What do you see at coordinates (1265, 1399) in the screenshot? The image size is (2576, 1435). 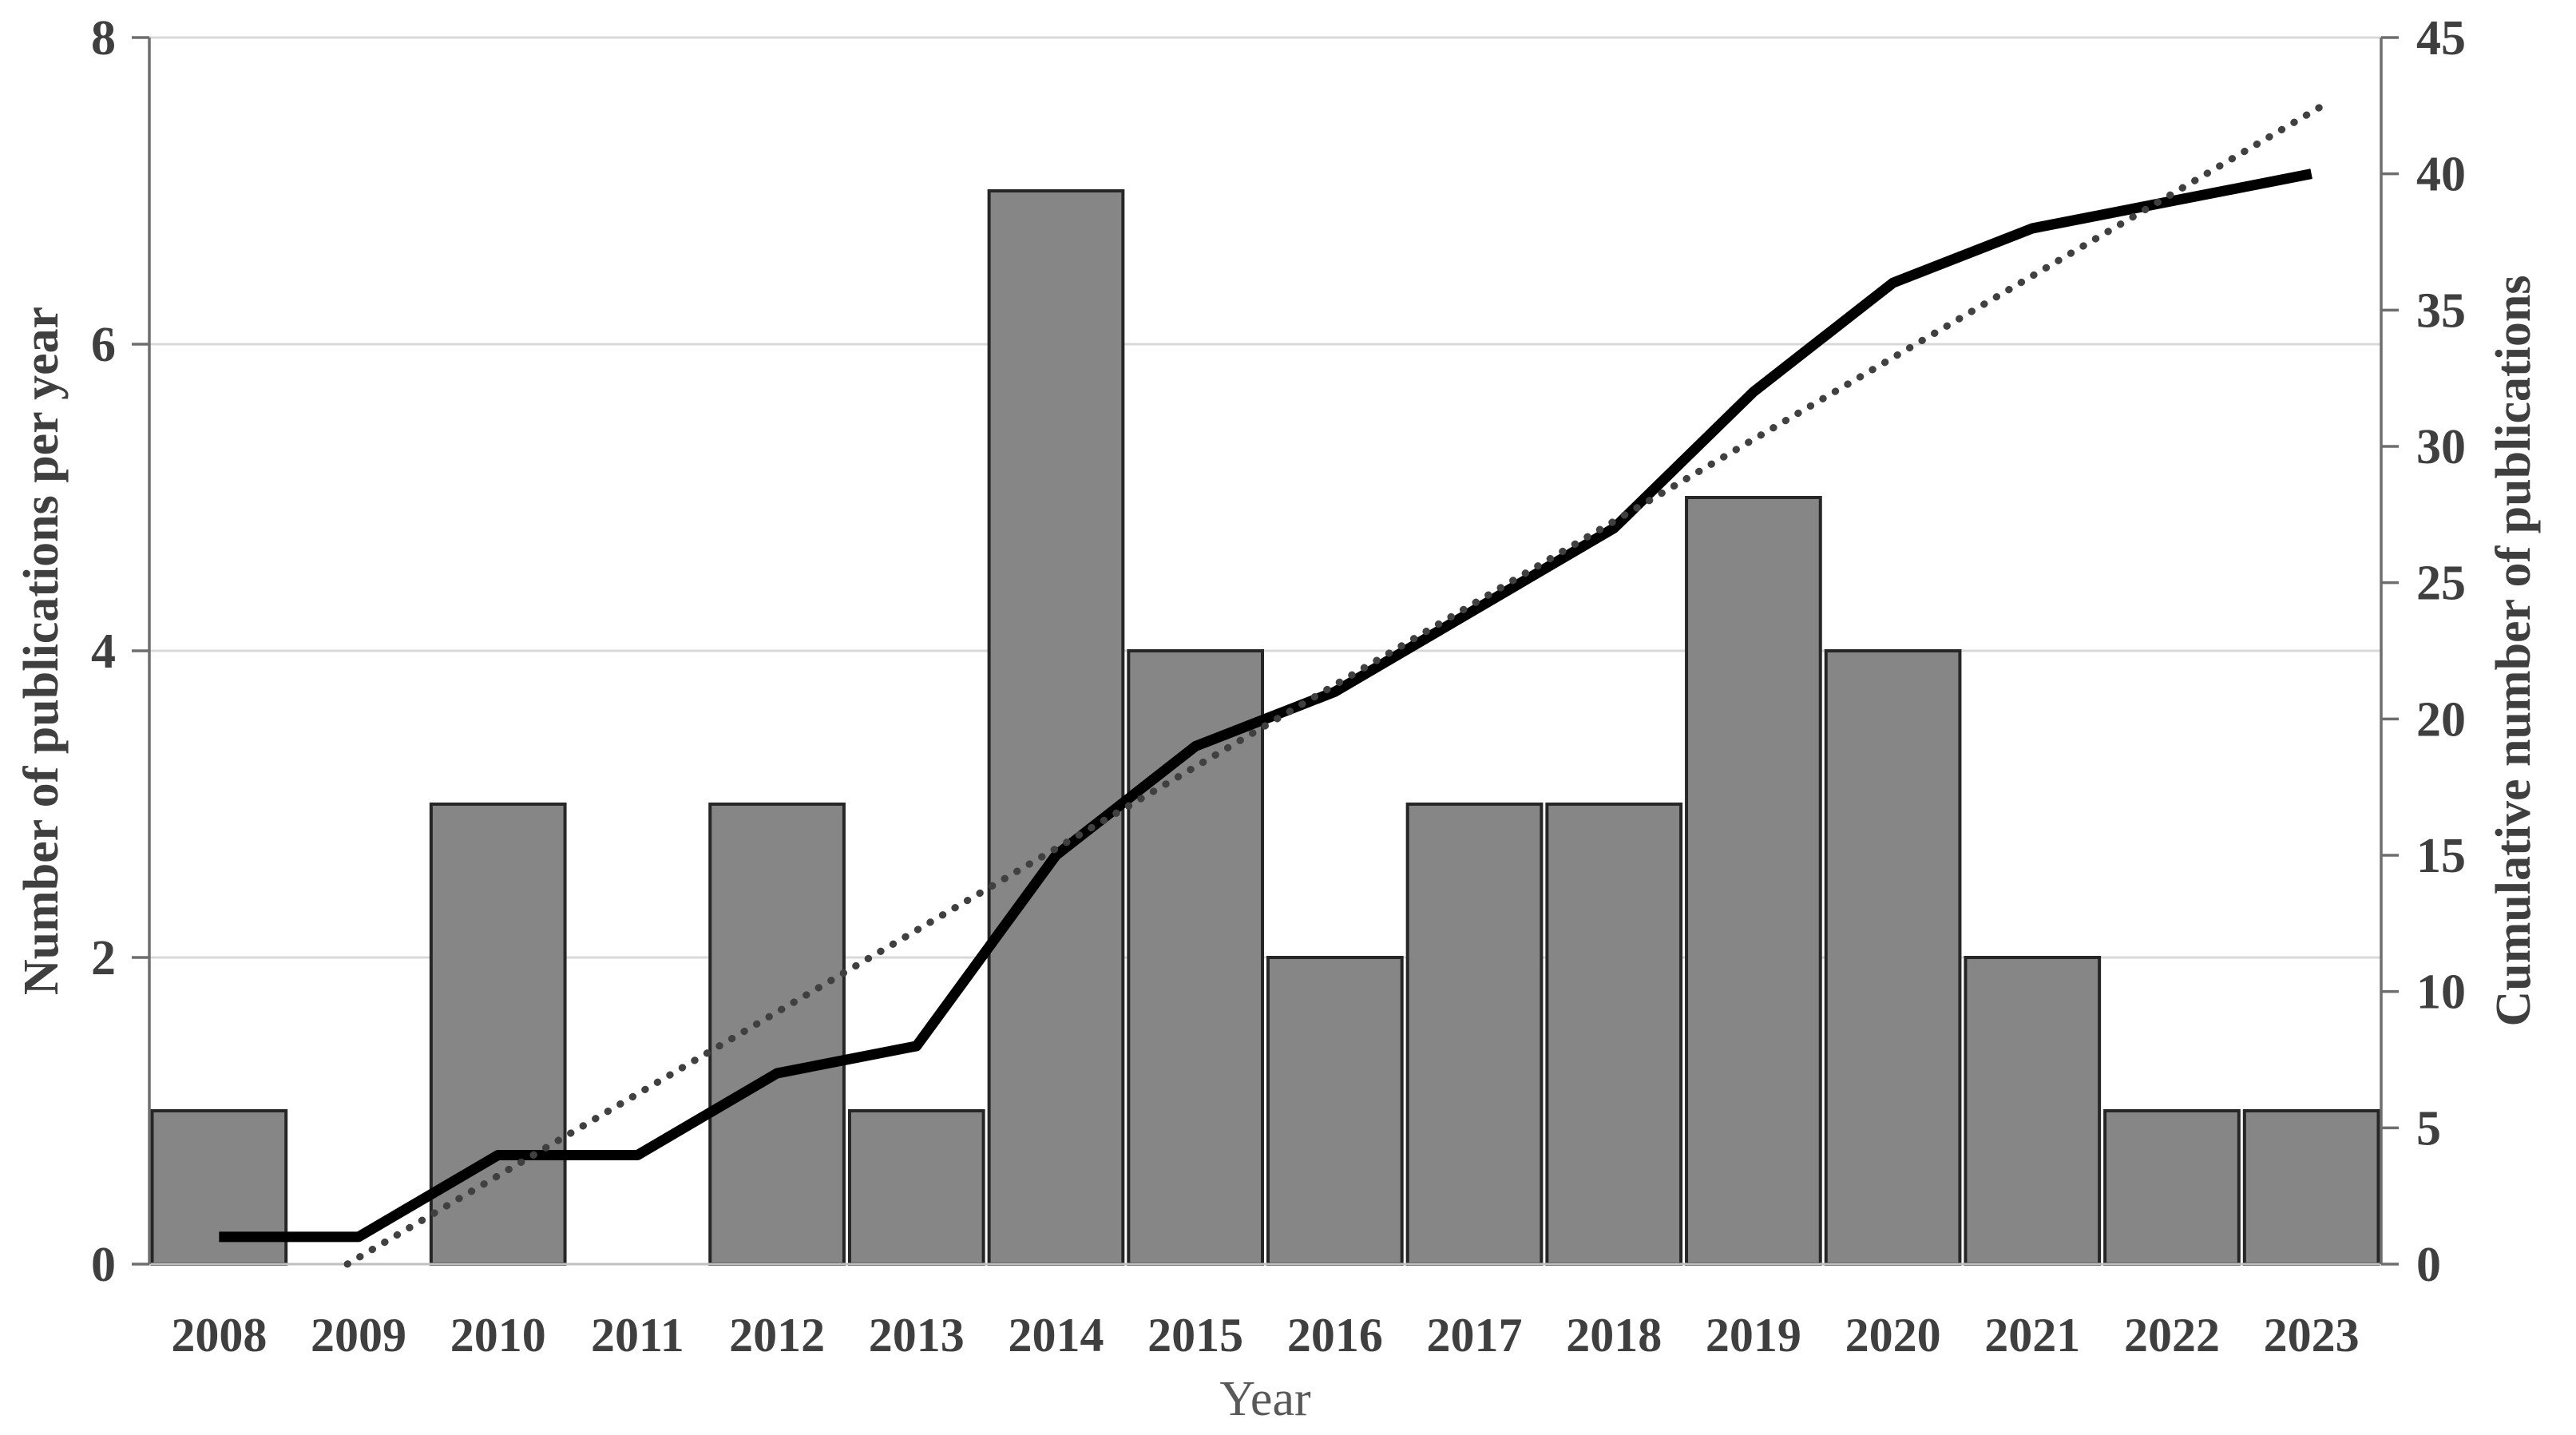 I see `x-axis-title: Year` at bounding box center [1265, 1399].